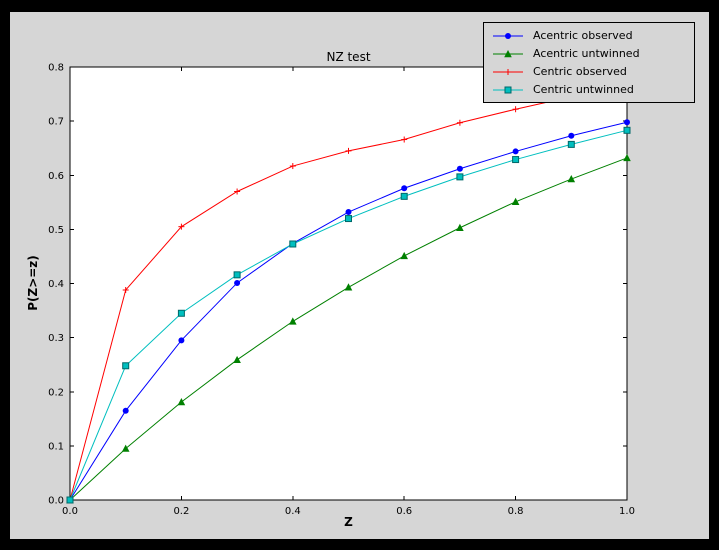 This screenshot has width=719, height=550. Describe the element at coordinates (348, 522) in the screenshot. I see `x-axis-label: Z` at that location.